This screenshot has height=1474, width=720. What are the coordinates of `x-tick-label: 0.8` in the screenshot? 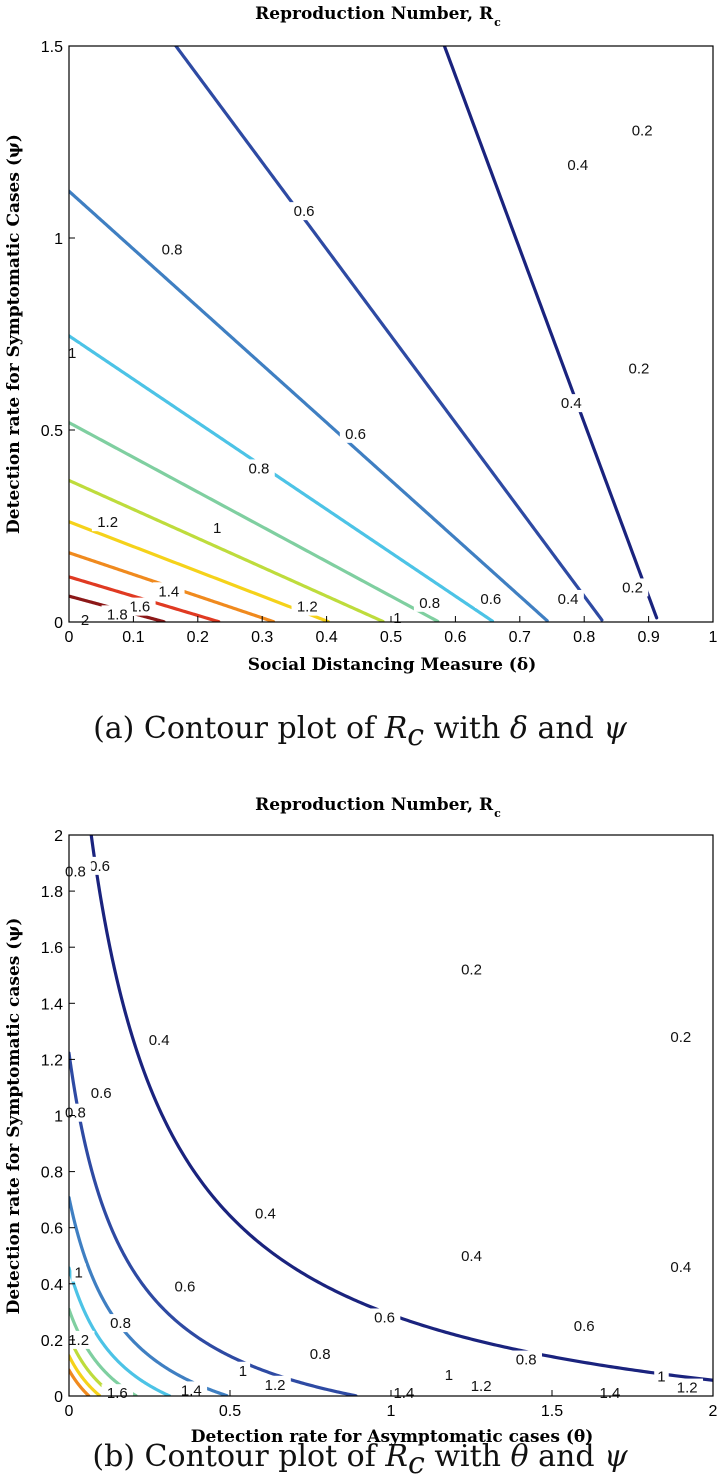 It's located at (584, 637).